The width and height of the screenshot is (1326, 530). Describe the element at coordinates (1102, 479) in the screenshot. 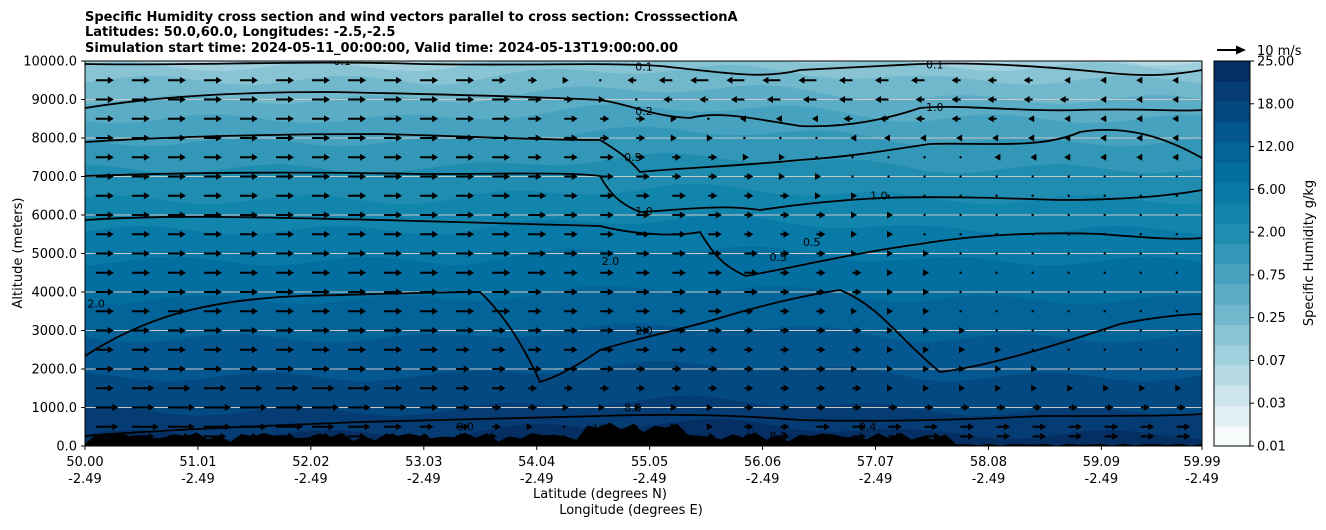

I see `x-tick-label-lon: -2.49` at that location.